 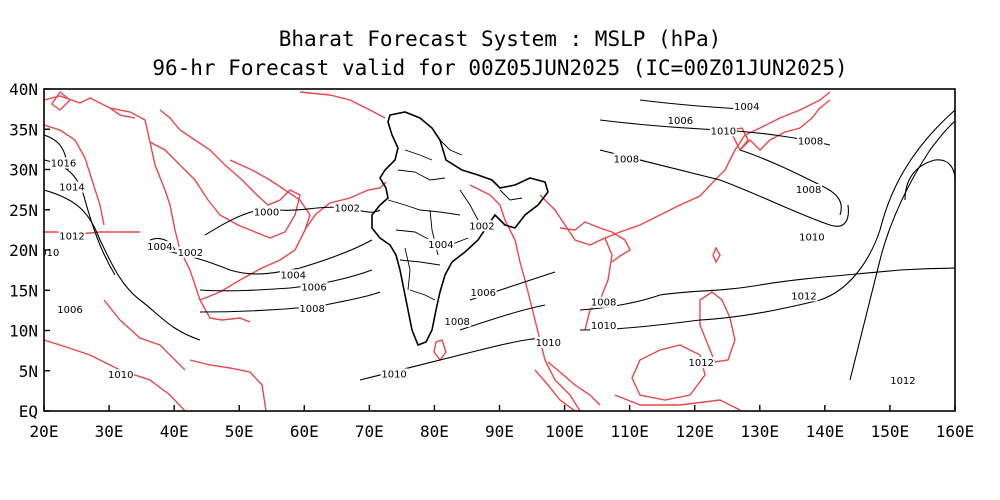 I want to click on x-tick-label: 160E, so click(x=955, y=431).